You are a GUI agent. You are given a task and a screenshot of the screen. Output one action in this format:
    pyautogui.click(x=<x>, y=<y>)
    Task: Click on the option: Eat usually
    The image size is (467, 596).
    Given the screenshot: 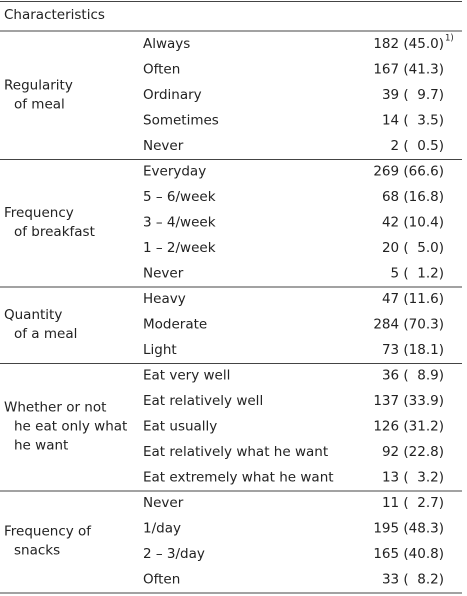 What is the action you would take?
    pyautogui.click(x=180, y=426)
    